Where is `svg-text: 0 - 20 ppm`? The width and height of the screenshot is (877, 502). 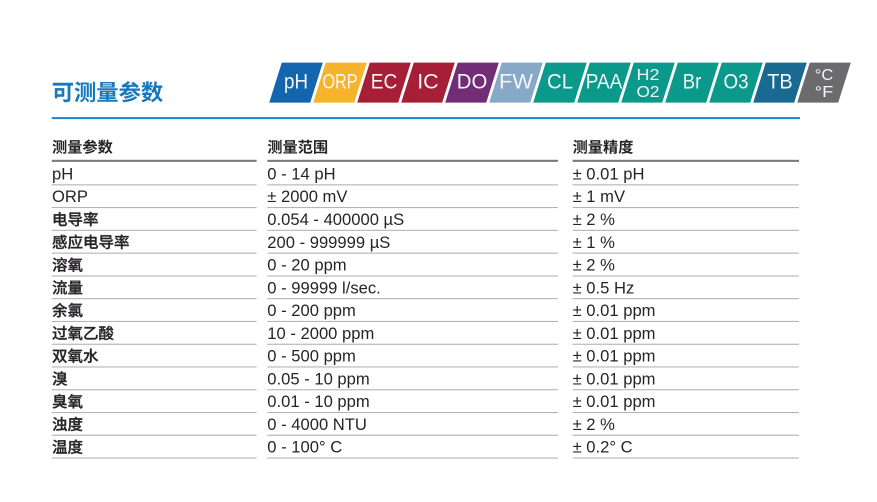
svg-text: 0 - 20 ppm is located at coordinates (306, 265).